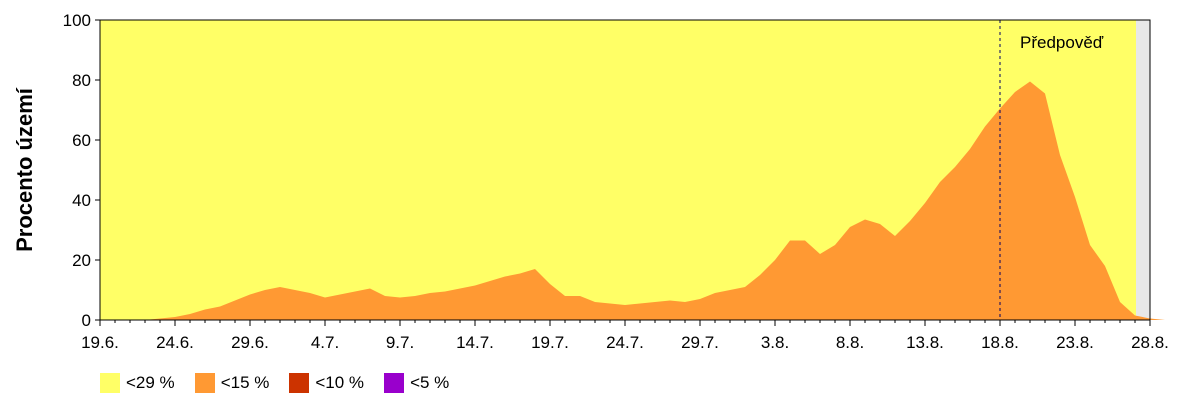  Describe the element at coordinates (175, 342) in the screenshot. I see `x-tick-label: 24.6.` at that location.